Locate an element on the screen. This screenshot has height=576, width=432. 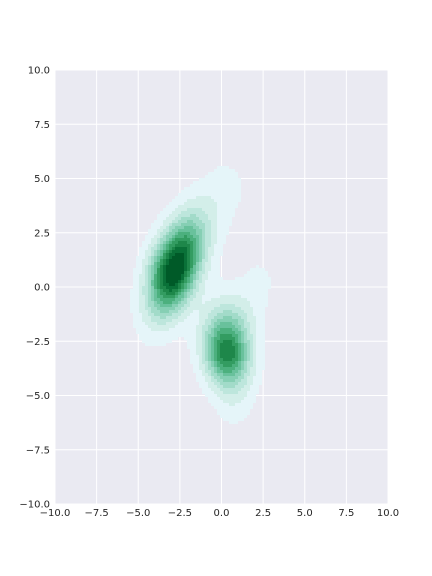
x-axis-ticks: −10.0 −7.5 −5.0 −2.5 0.0 2.5 5.0 7.5 10.0 is located at coordinates (219, 513).